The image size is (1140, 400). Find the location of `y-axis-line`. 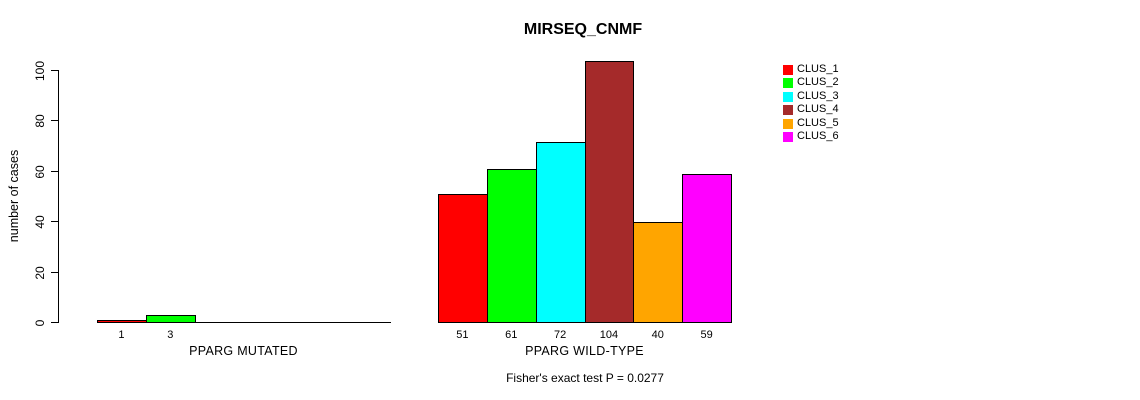

y-axis-line is located at coordinates (58, 196).